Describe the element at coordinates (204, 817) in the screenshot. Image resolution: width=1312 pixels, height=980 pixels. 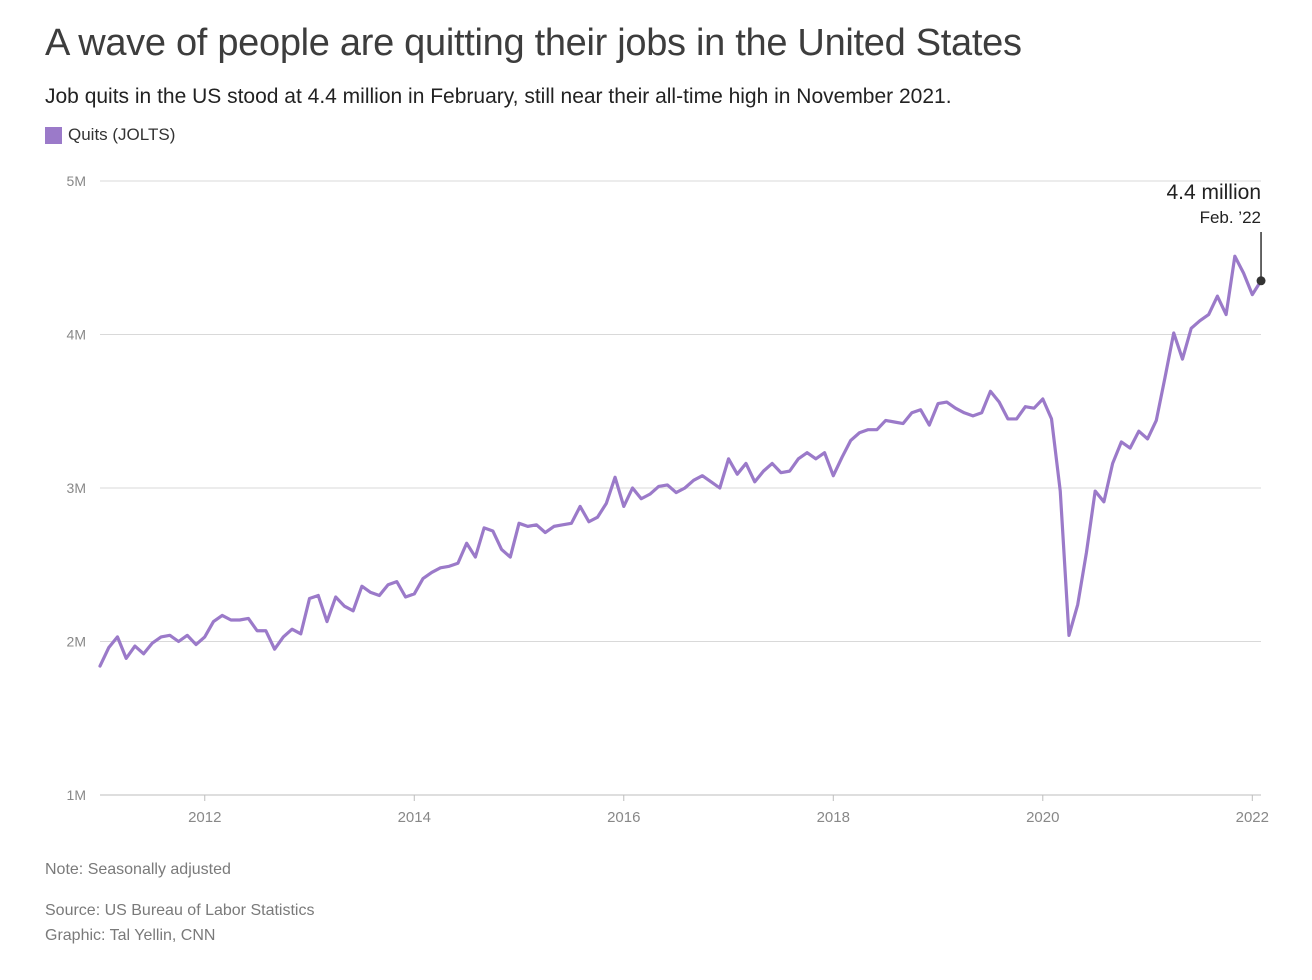
I see `x-tick-label: 2012` at that location.